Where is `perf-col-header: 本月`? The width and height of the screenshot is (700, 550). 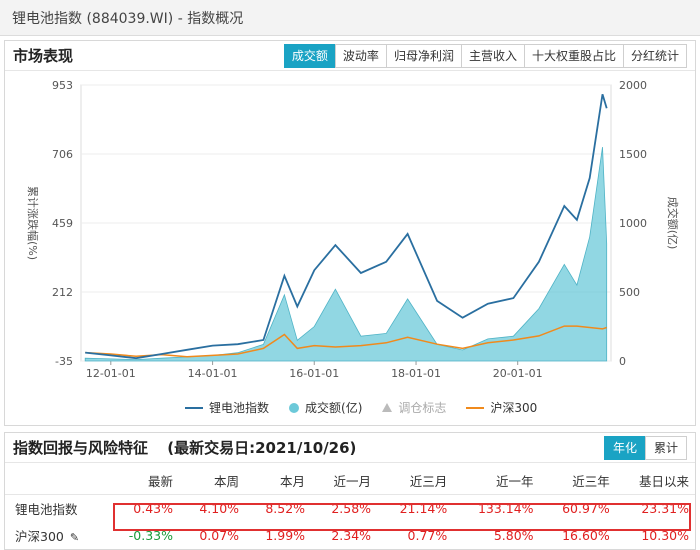
perf-col-header: 本月 is located at coordinates (278, 481).